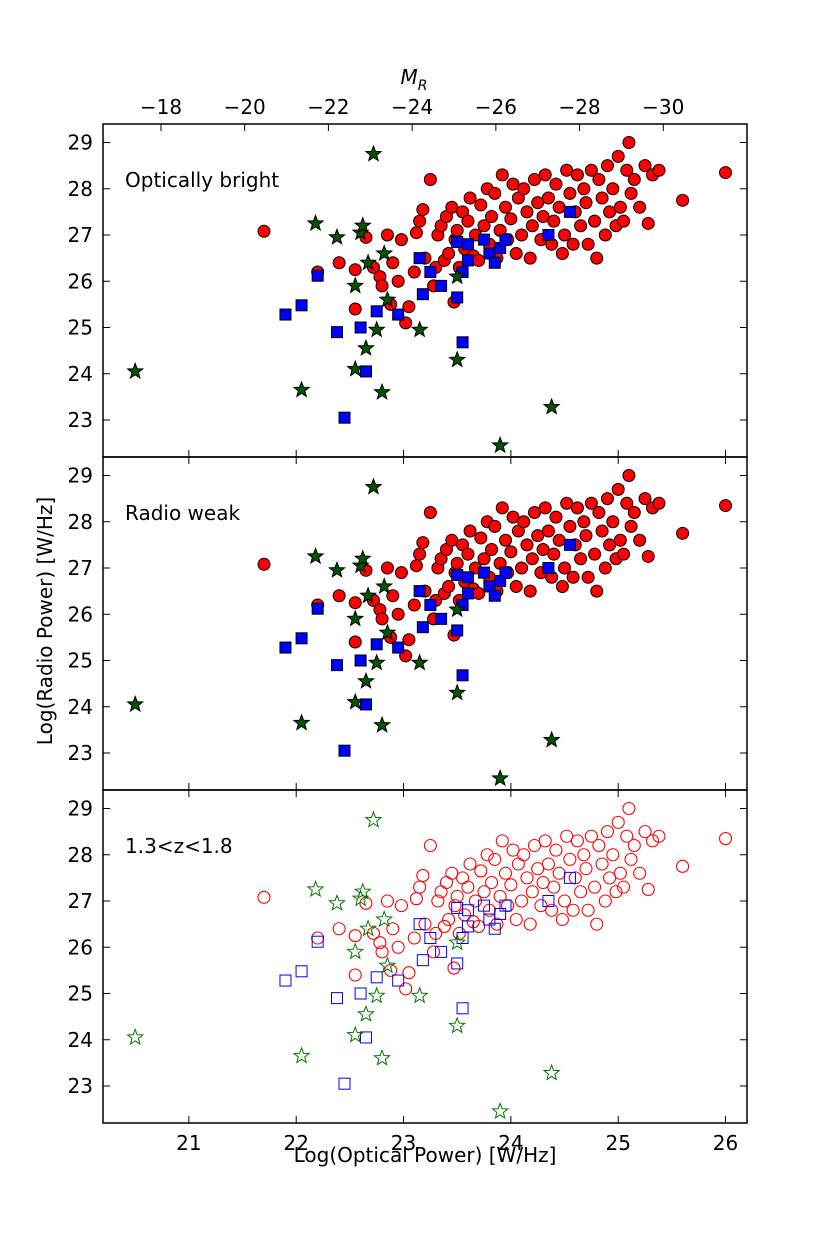 This screenshot has height=1246, width=830. Describe the element at coordinates (45, 621) in the screenshot. I see `y-axis-label: Log(Radio Power) [W/Hz]` at that location.